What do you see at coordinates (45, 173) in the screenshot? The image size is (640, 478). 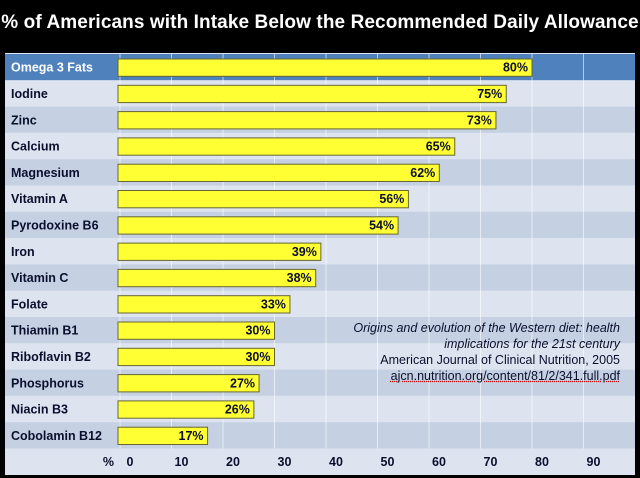 I see `category-label: Magnesium` at bounding box center [45, 173].